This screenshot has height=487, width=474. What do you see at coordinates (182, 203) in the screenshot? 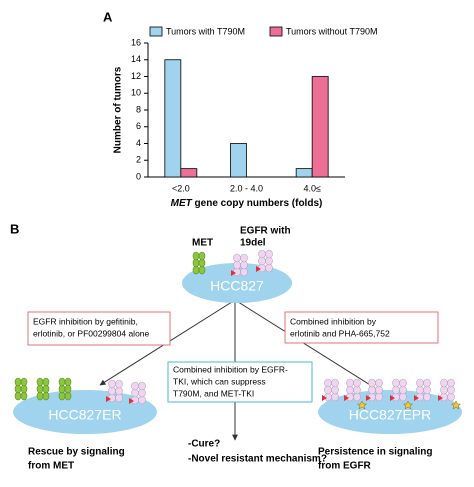
I see `x-axis-label-emphasis: MET` at bounding box center [182, 203].